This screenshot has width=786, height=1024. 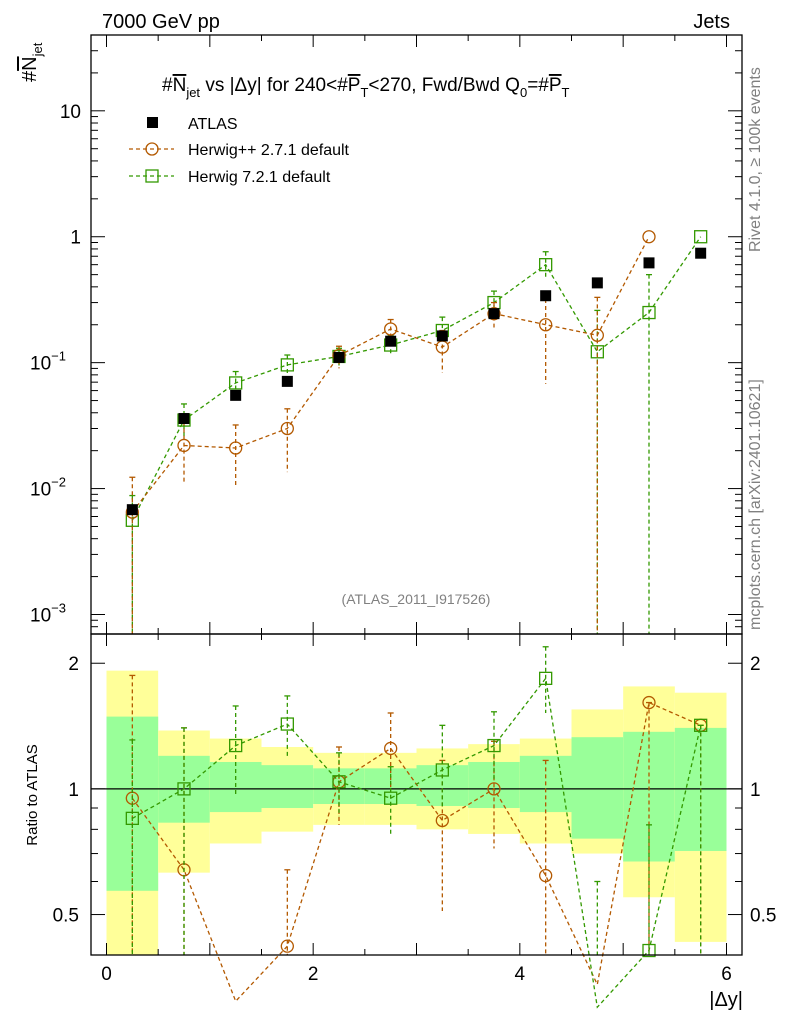 I want to click on analysis-id: (ATLAS_2011_I917526), so click(x=416, y=599).